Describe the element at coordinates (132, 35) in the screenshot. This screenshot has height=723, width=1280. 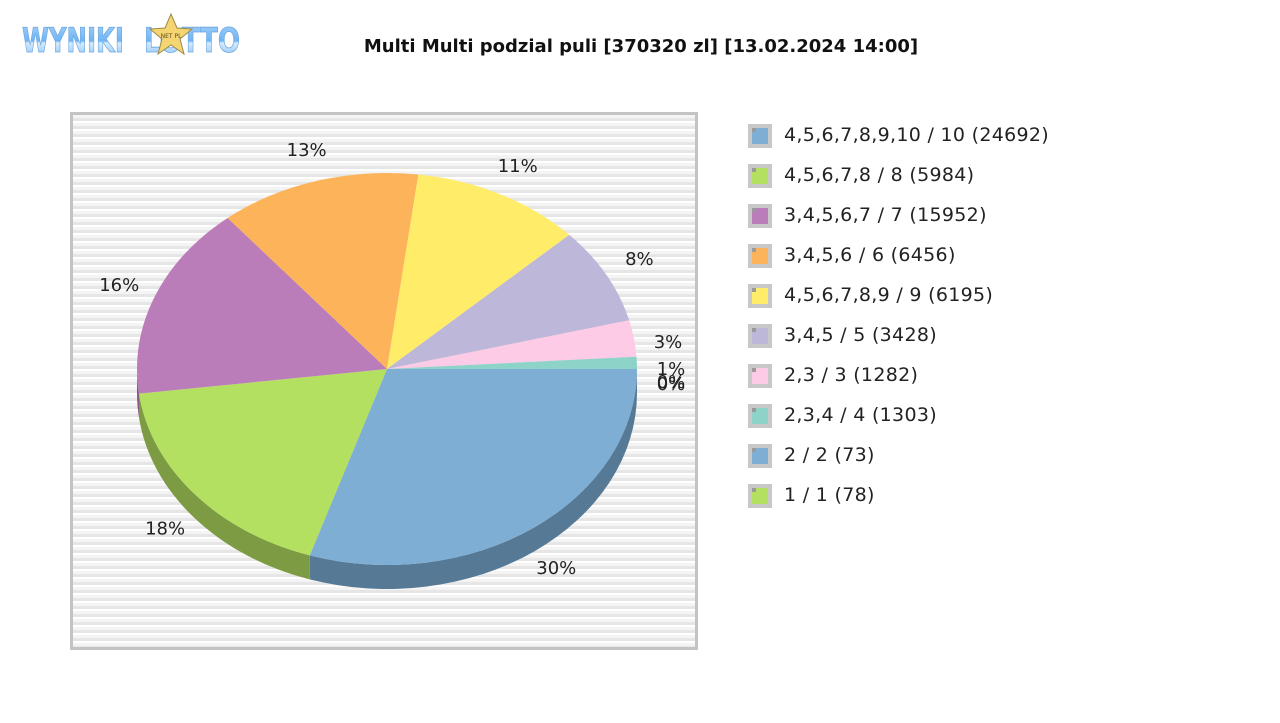
I see `wyniki-lotto-logo: WYNIKI LOTTO NET PL` at that location.